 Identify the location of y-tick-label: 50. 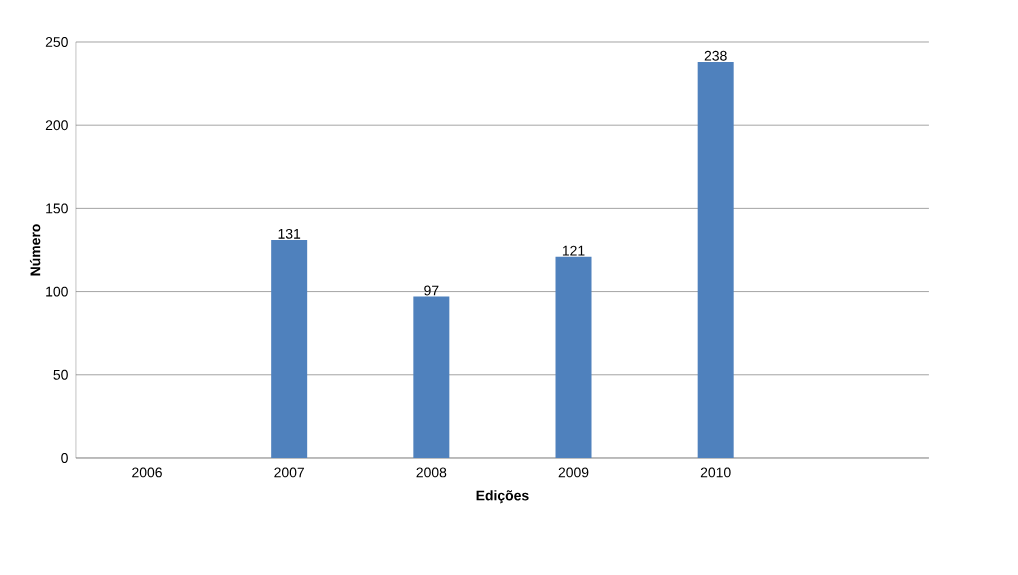
(60, 374).